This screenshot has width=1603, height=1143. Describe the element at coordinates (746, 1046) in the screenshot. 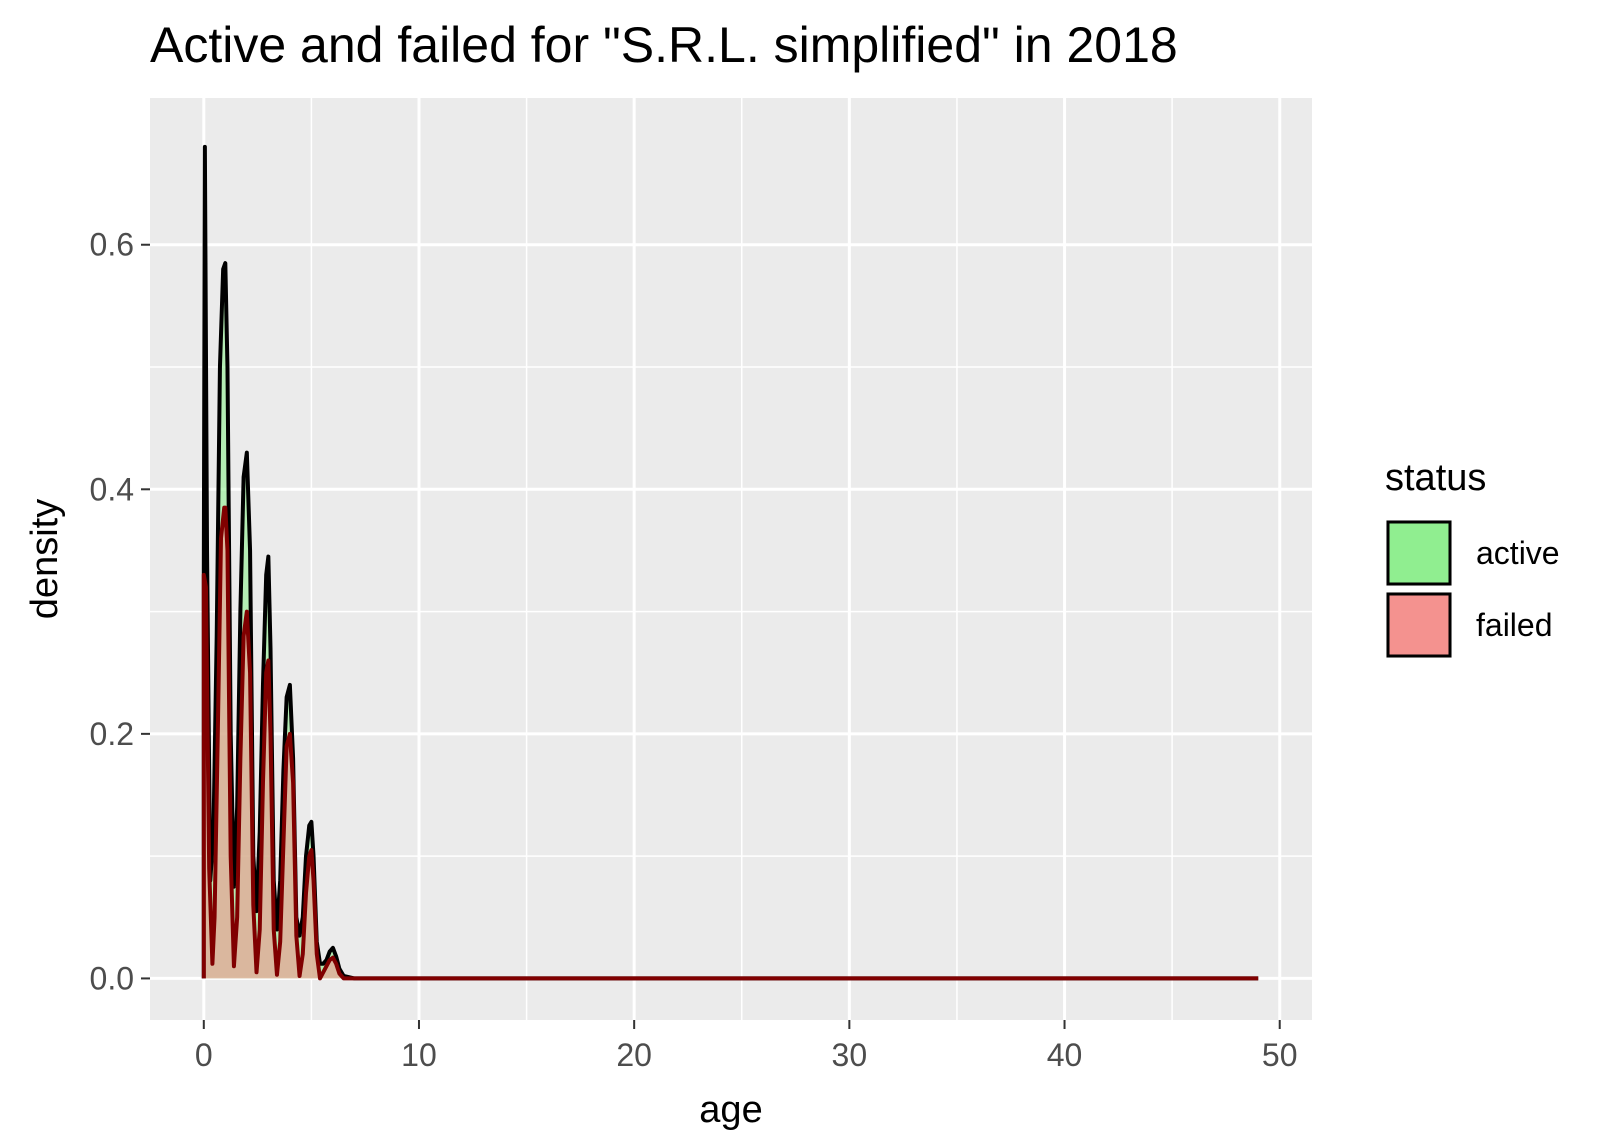

I see `x-axis-ticks: 0 10 20 30 40 50` at that location.